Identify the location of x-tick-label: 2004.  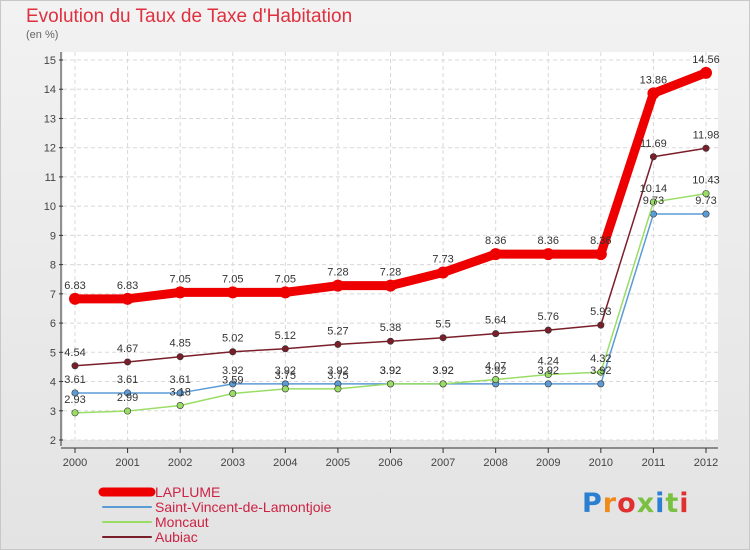
(285, 463).